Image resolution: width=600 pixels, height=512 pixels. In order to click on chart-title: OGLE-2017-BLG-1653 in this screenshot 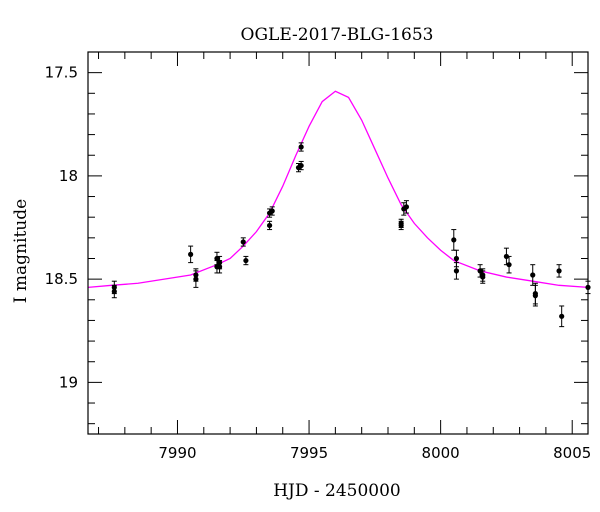, I will do `click(337, 35)`.